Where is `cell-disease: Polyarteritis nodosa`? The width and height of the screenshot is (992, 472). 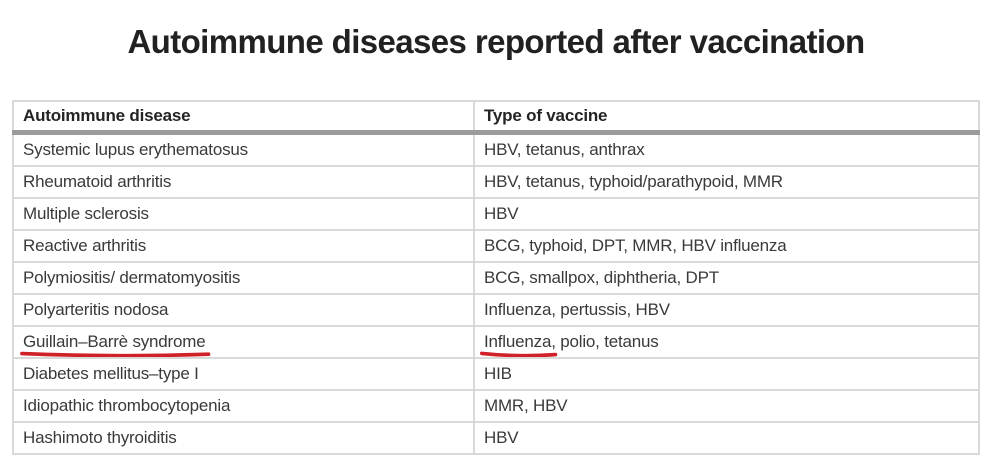
cell-disease: Polyarteritis nodosa is located at coordinates (243, 309).